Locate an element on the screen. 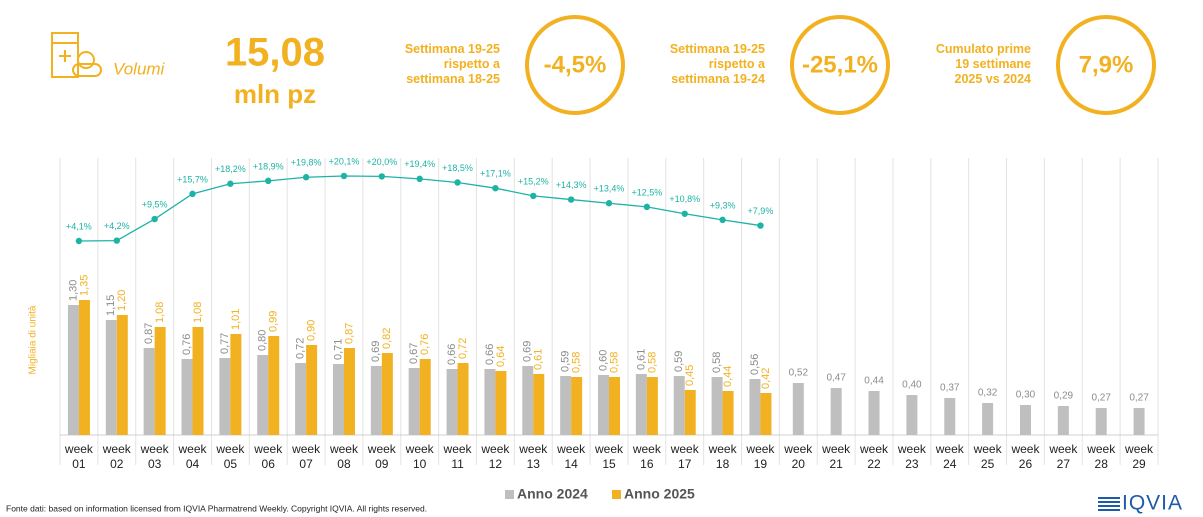 The image size is (1203, 517). growth-label: +15,7% is located at coordinates (192, 179).